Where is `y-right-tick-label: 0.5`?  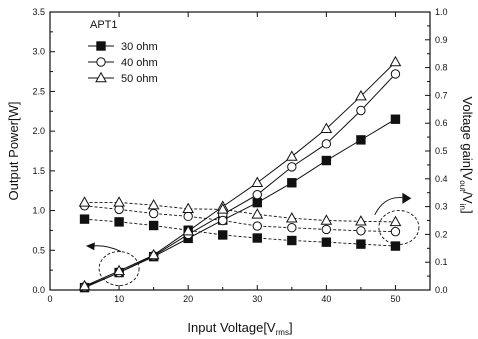 y-right-tick-label: 0.5 is located at coordinates (441, 151).